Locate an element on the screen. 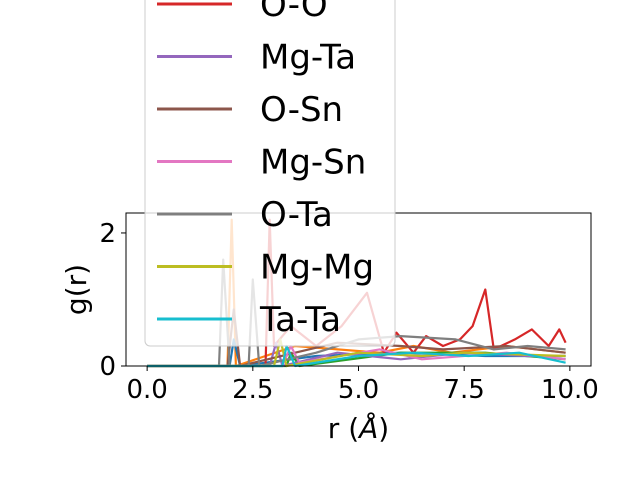  x-tick-label: 0.0 is located at coordinates (146, 390).